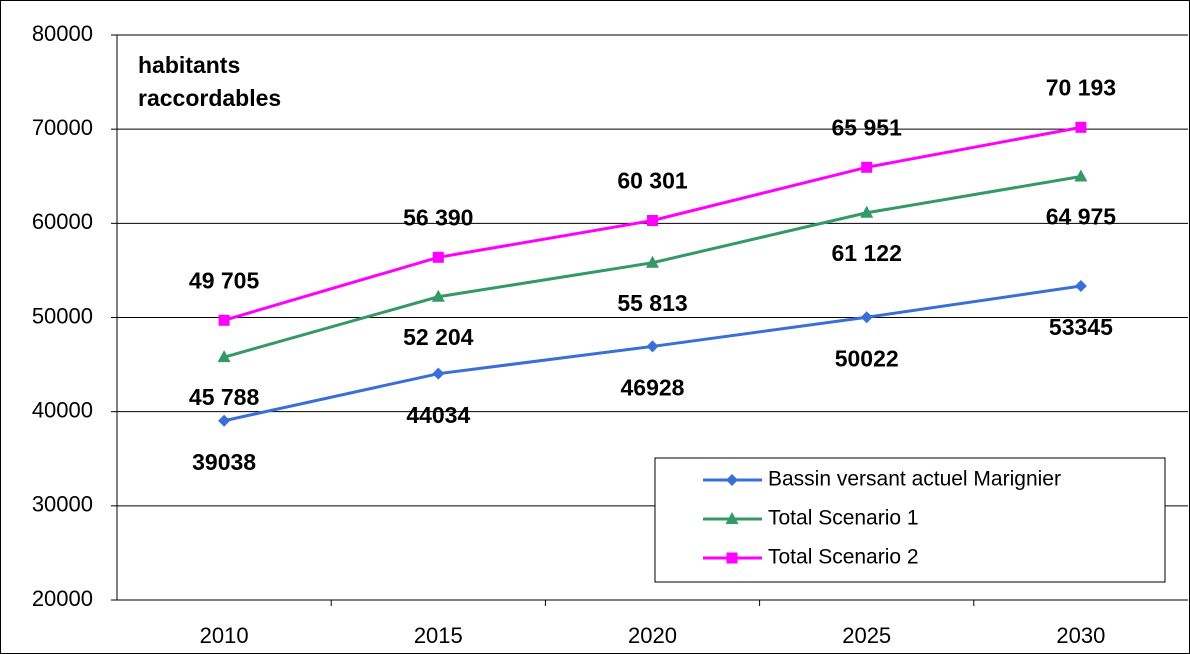 The height and width of the screenshot is (654, 1190). I want to click on y-tick-label: 80000, so click(62, 33).